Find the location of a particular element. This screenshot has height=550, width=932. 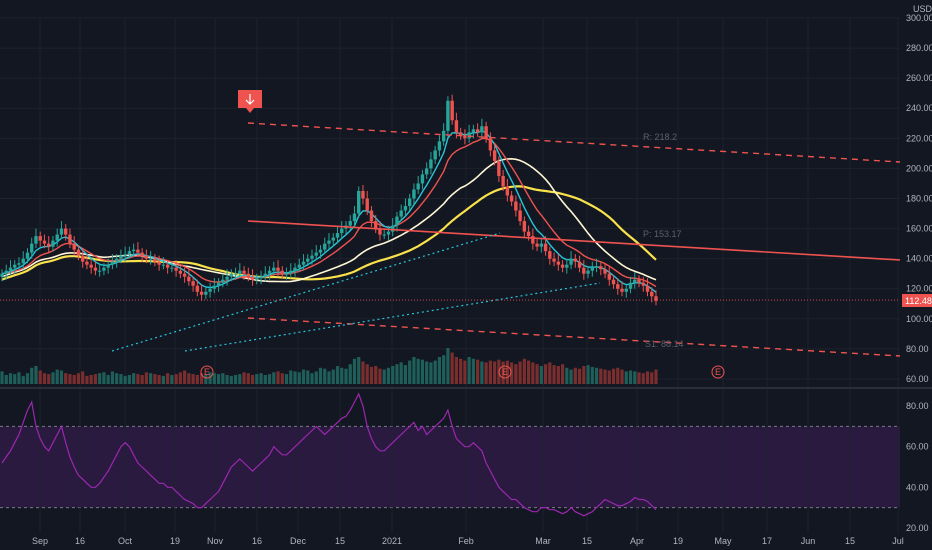

volume-layer is located at coordinates (329, 366).